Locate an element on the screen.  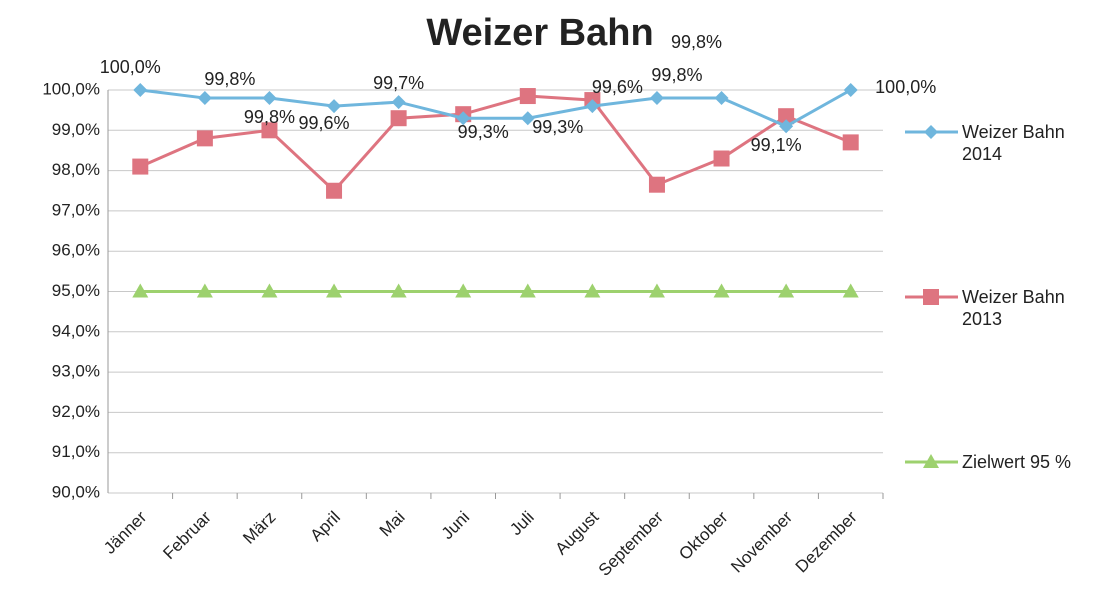
chart-title: Weizer Bahn is located at coordinates (539, 33).